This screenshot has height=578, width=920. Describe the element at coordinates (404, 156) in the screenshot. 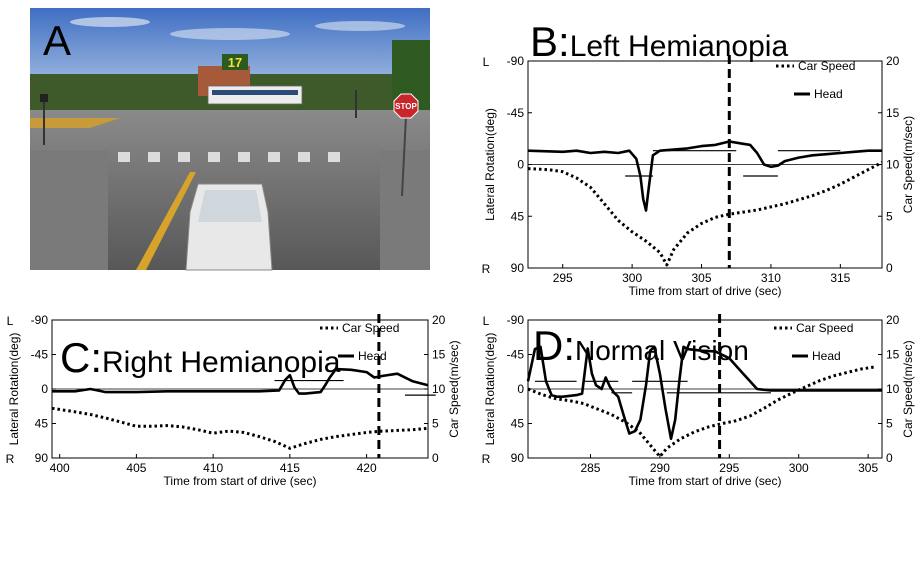

I see `stop-sign-pole` at that location.